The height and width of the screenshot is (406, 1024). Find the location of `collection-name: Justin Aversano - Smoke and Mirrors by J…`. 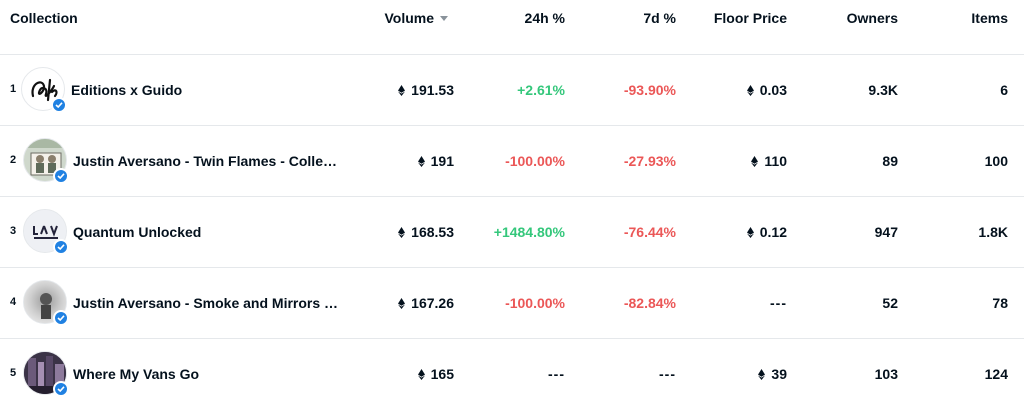

collection-name: Justin Aversano - Smoke and Mirrors by J… is located at coordinates (207, 303).